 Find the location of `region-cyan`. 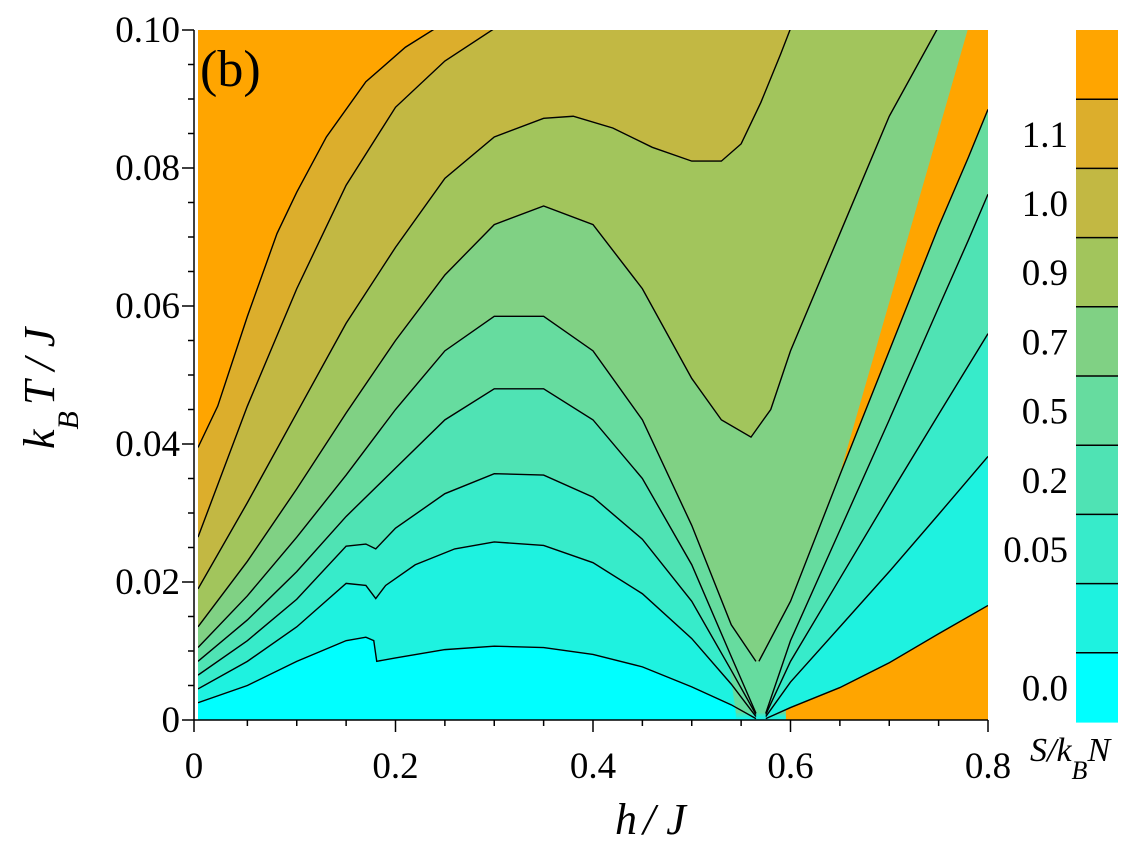

region-cyan is located at coordinates (492, 678).